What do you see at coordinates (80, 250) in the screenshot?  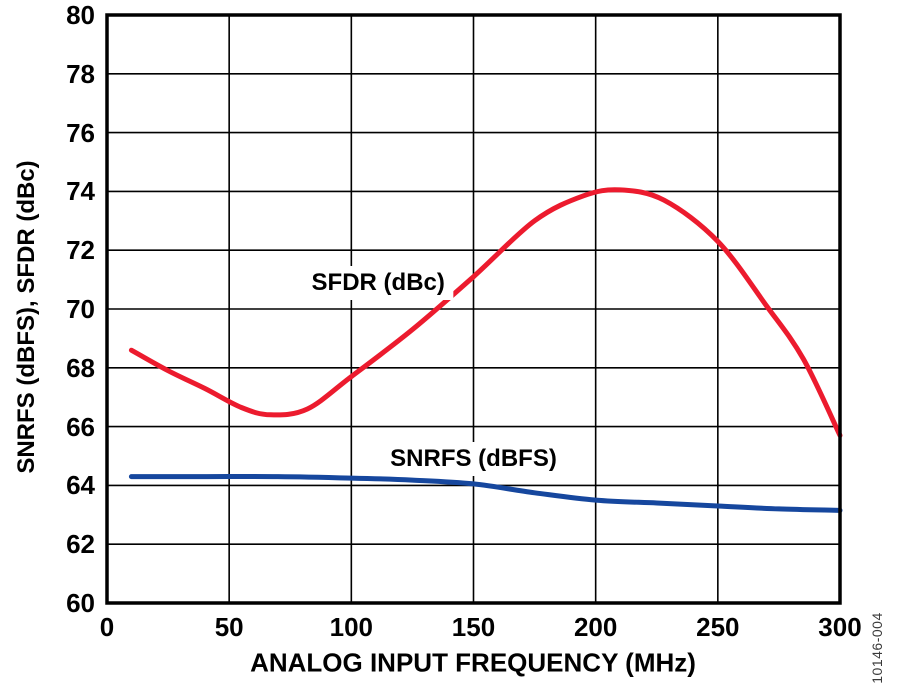 I see `y-tick-label: 72` at bounding box center [80, 250].